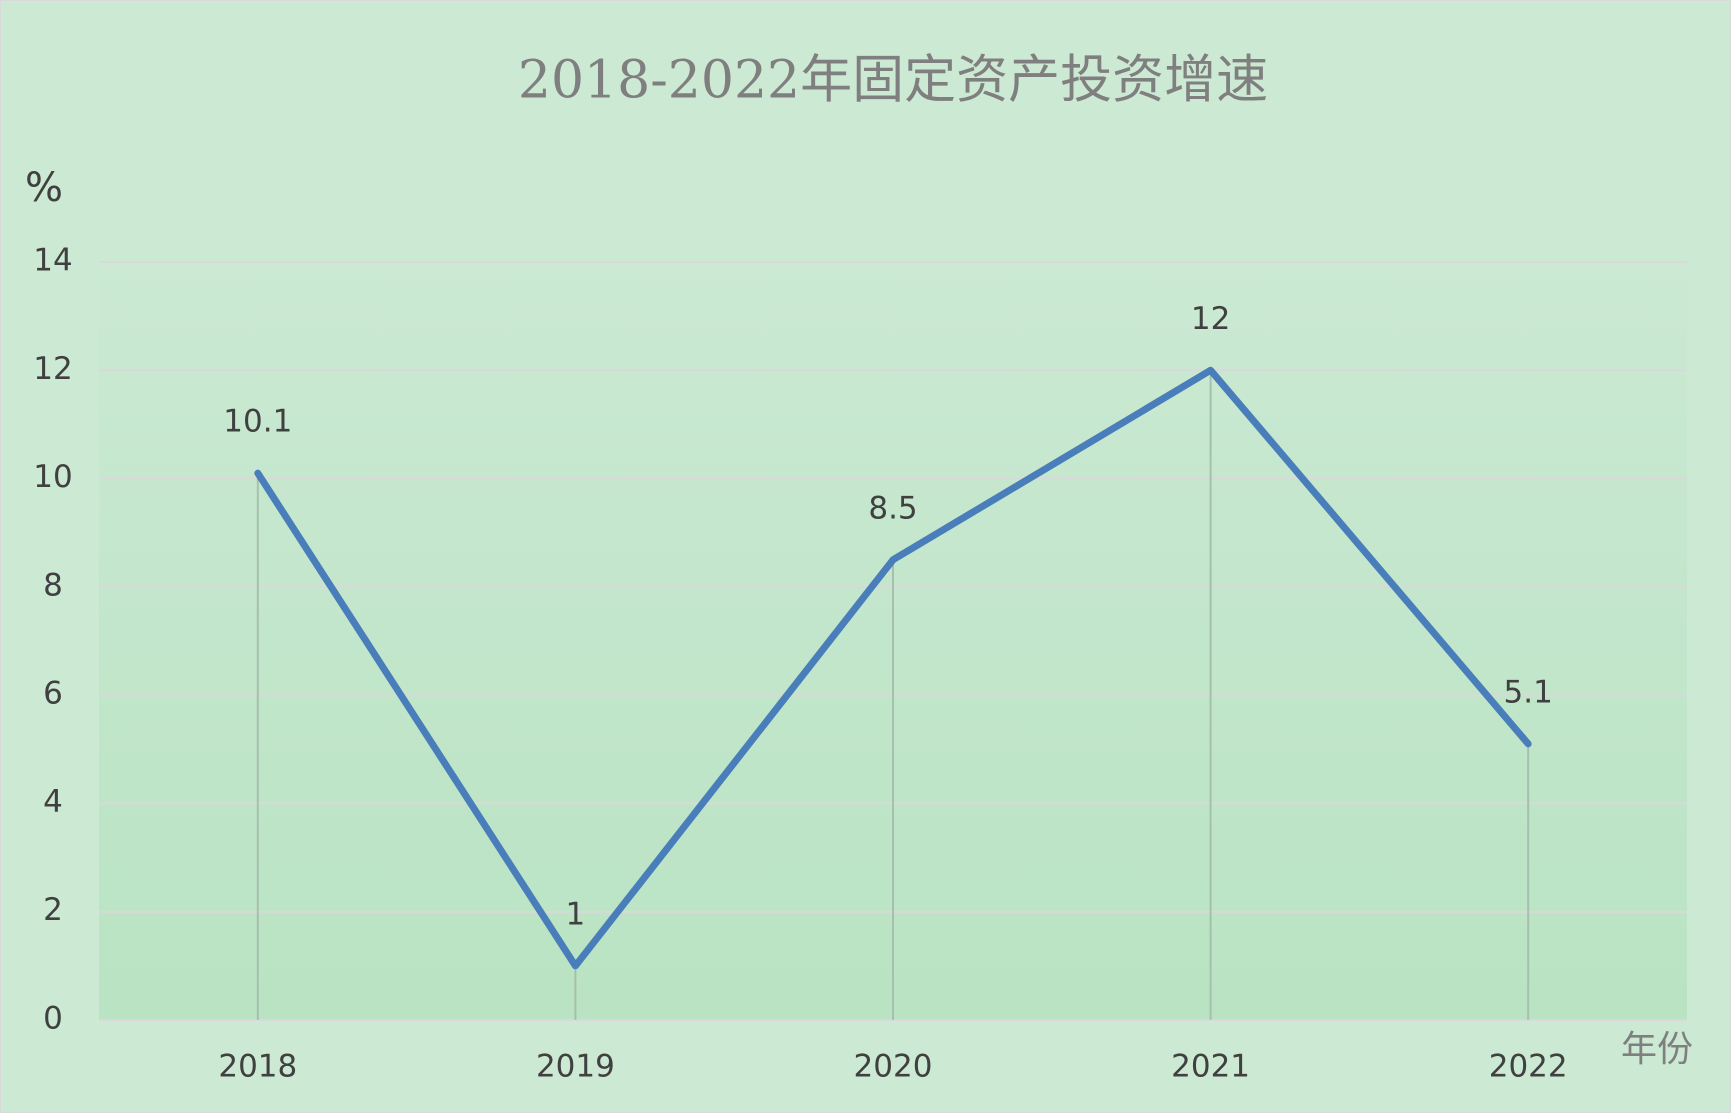 The height and width of the screenshot is (1113, 1731). I want to click on x-tick-label: 2020, so click(893, 1067).